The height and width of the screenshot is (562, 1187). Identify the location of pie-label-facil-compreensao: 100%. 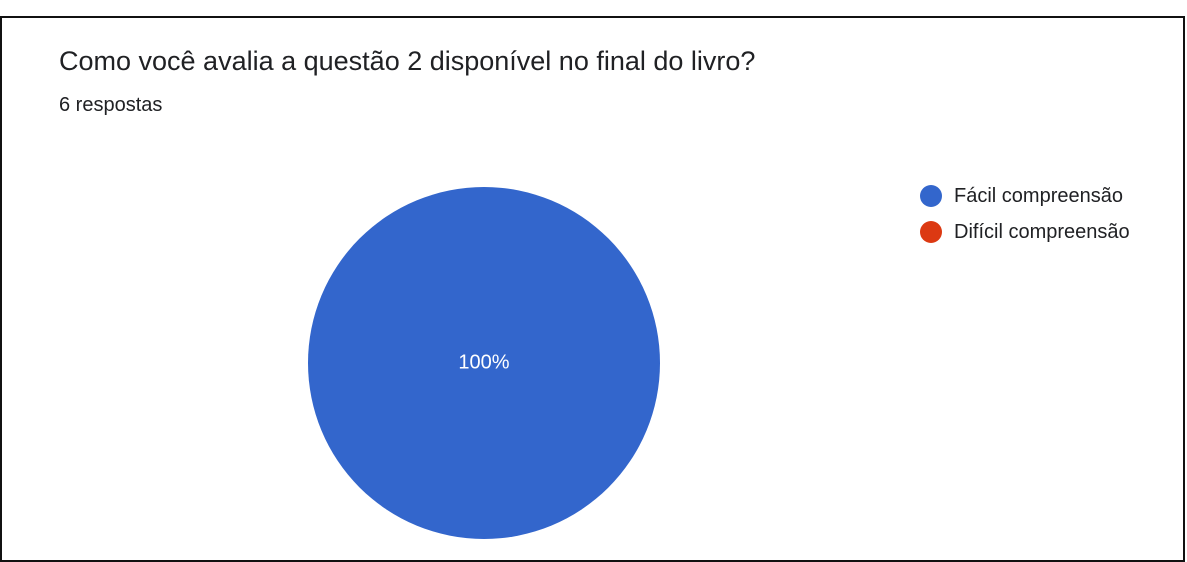
(483, 362).